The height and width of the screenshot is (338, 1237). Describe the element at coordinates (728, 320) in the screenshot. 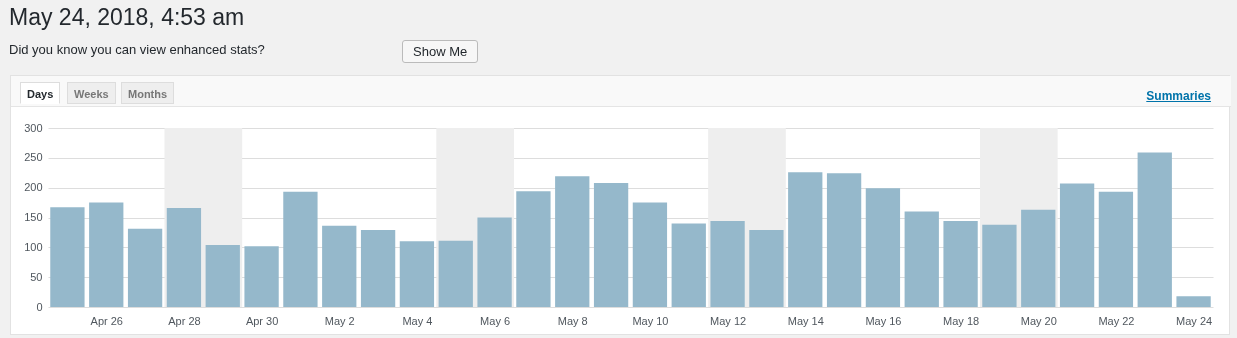

I see `x-tick-label: May 12` at that location.